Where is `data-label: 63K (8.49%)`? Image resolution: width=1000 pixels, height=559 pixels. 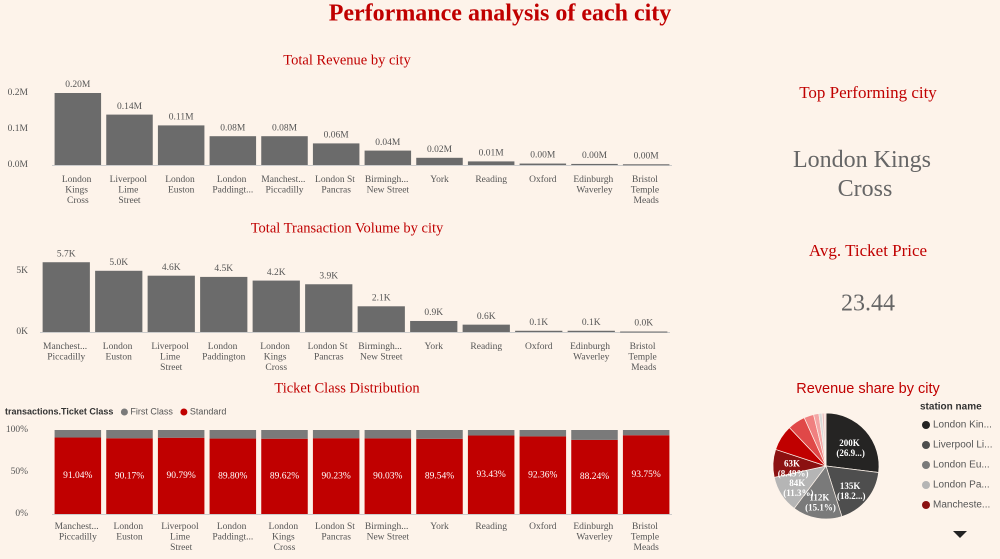
data-label: 63K (8.49%) is located at coordinates (793, 468).